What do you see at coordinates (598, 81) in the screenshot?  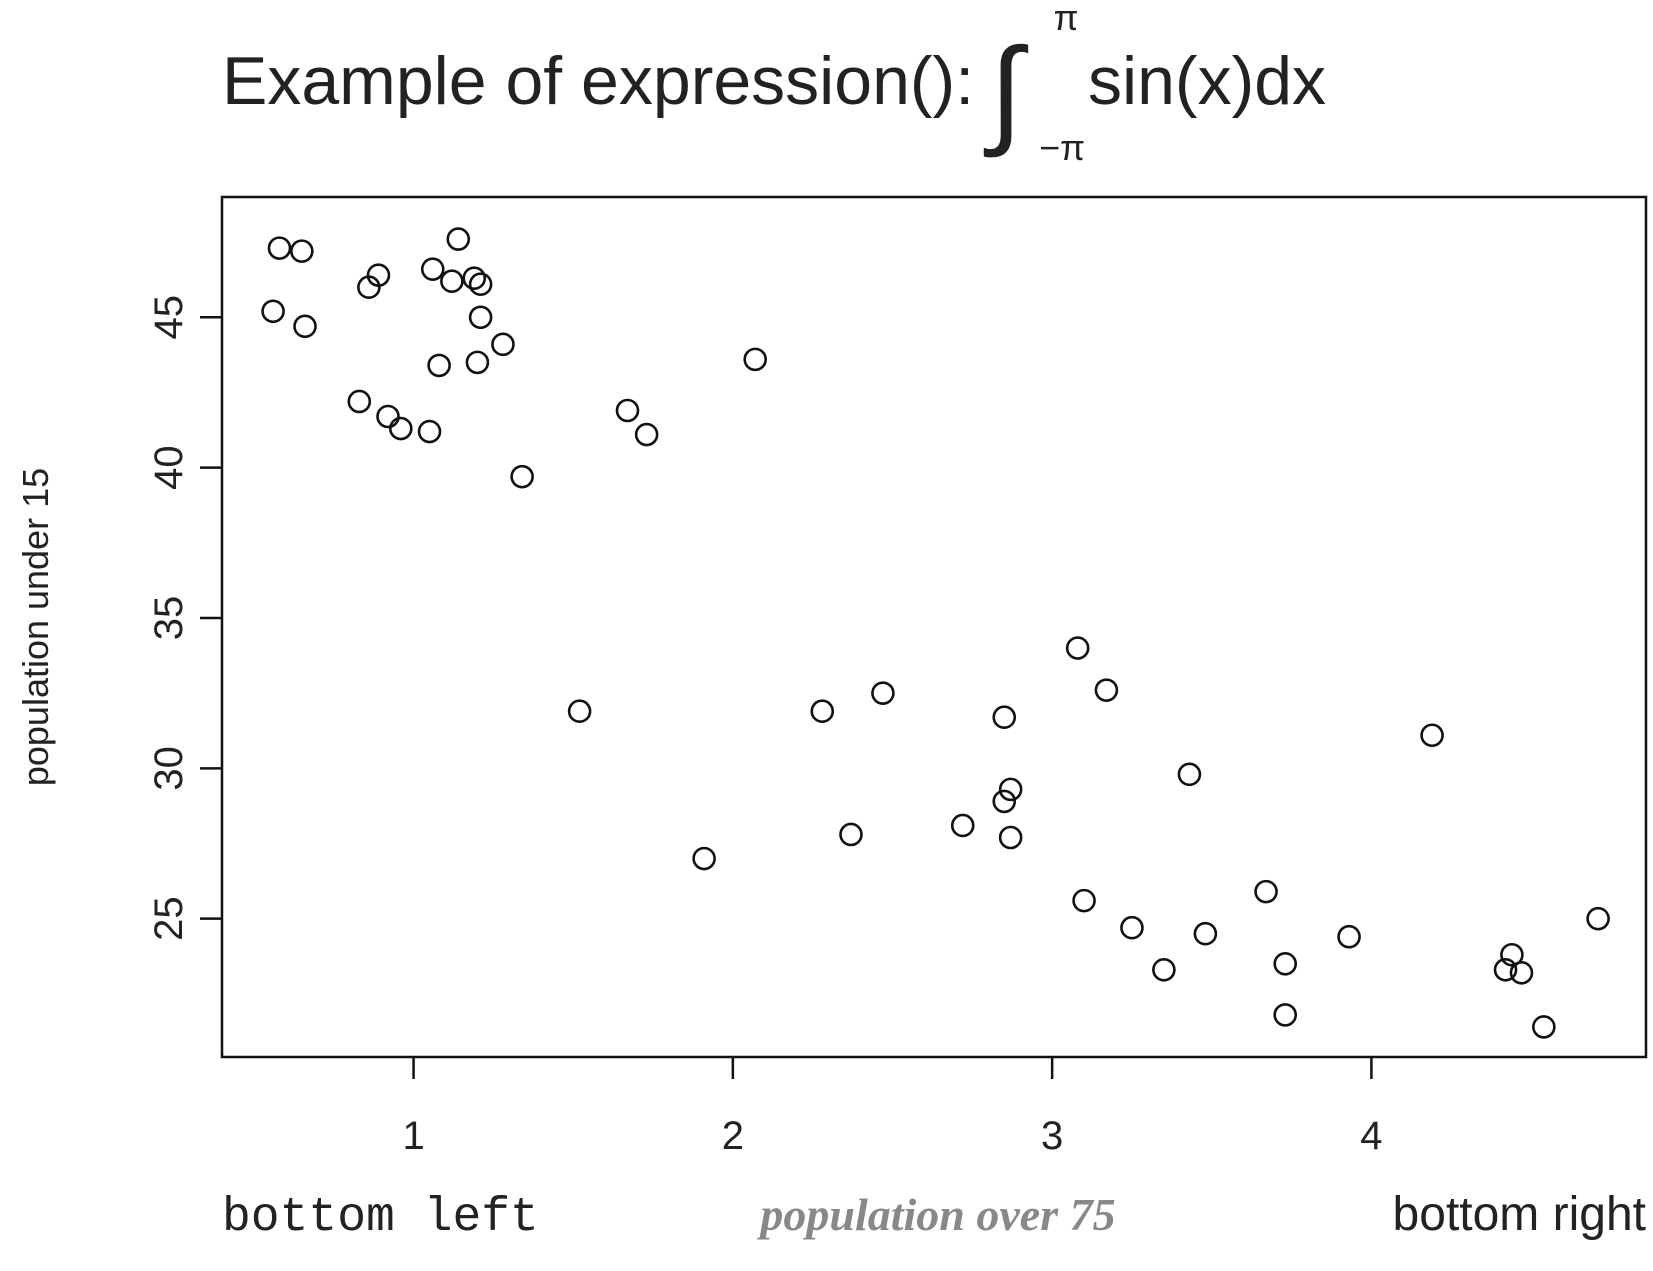 I see `title-prefix: Example of expression():` at bounding box center [598, 81].